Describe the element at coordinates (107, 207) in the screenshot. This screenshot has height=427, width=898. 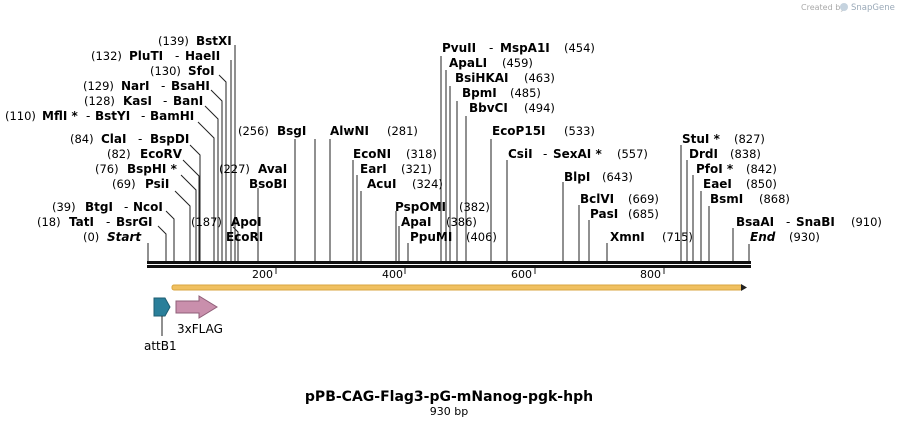
I see `site-label: (39) BtgI - NcoI` at that location.